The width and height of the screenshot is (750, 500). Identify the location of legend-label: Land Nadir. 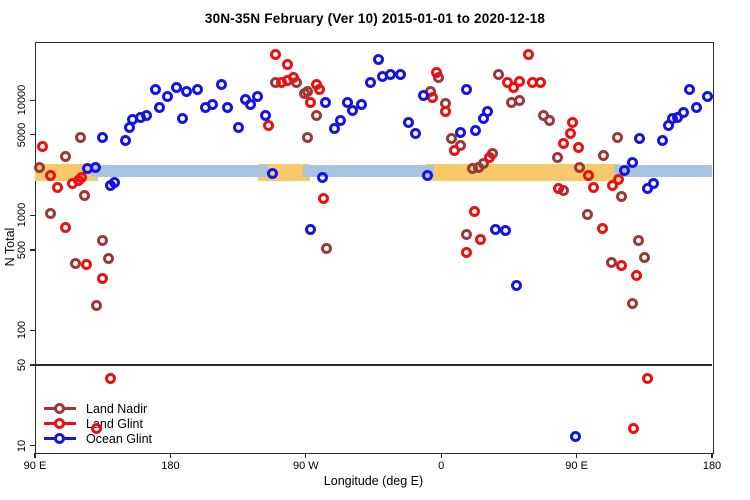
(117, 408).